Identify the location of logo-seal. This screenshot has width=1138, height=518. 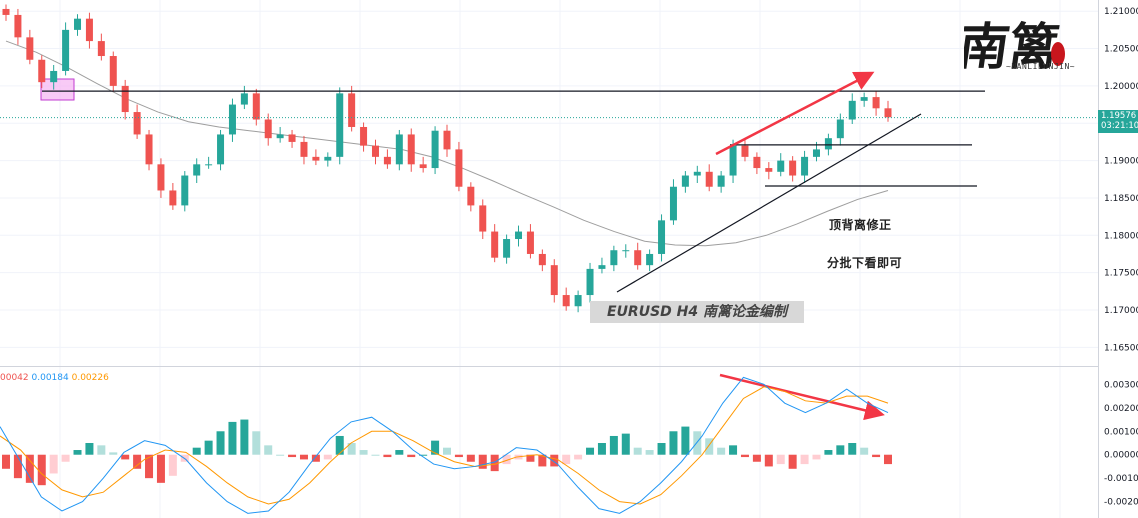
(1058, 54).